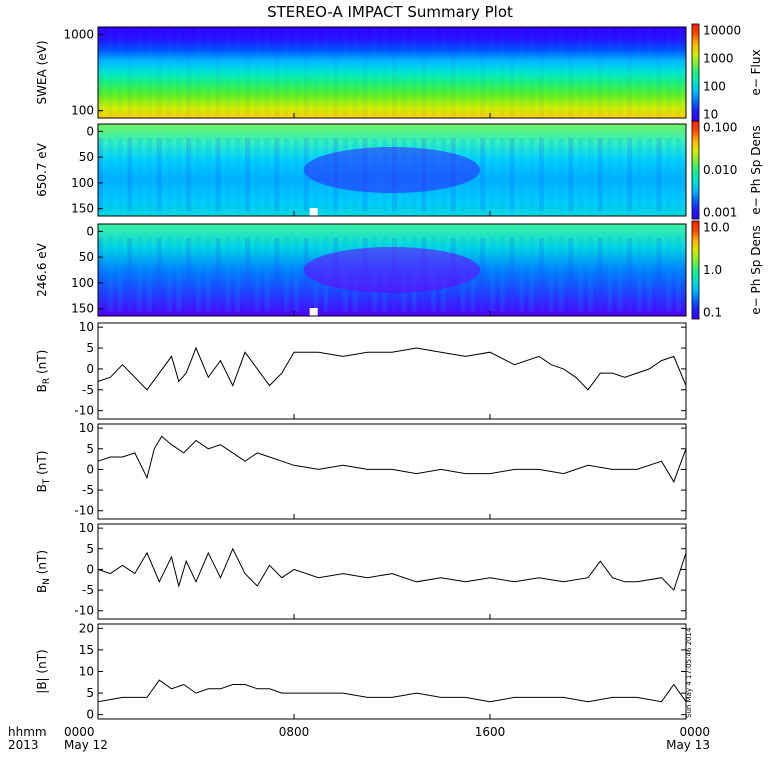 The width and height of the screenshot is (780, 780). I want to click on br-series-line, so click(392, 368).